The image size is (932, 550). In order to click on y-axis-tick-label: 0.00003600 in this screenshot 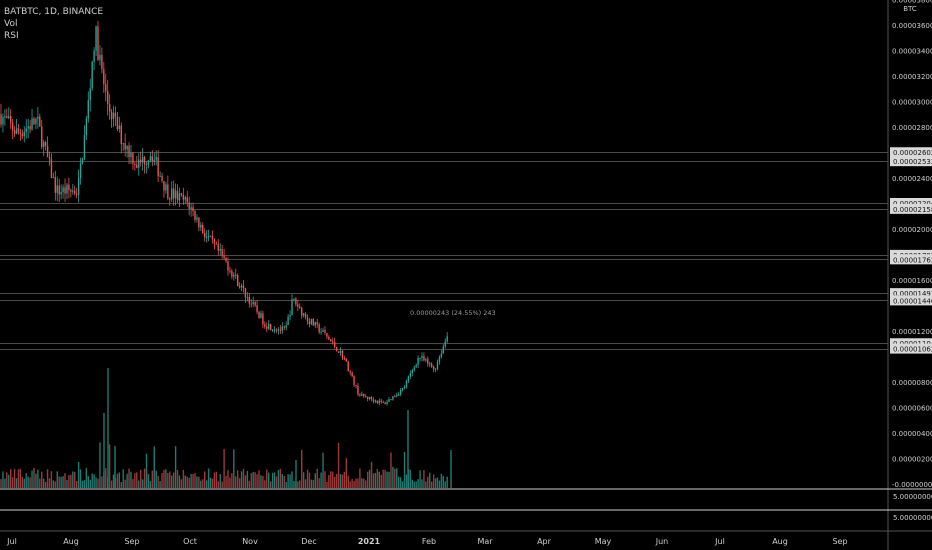, I will do `click(912, 26)`.